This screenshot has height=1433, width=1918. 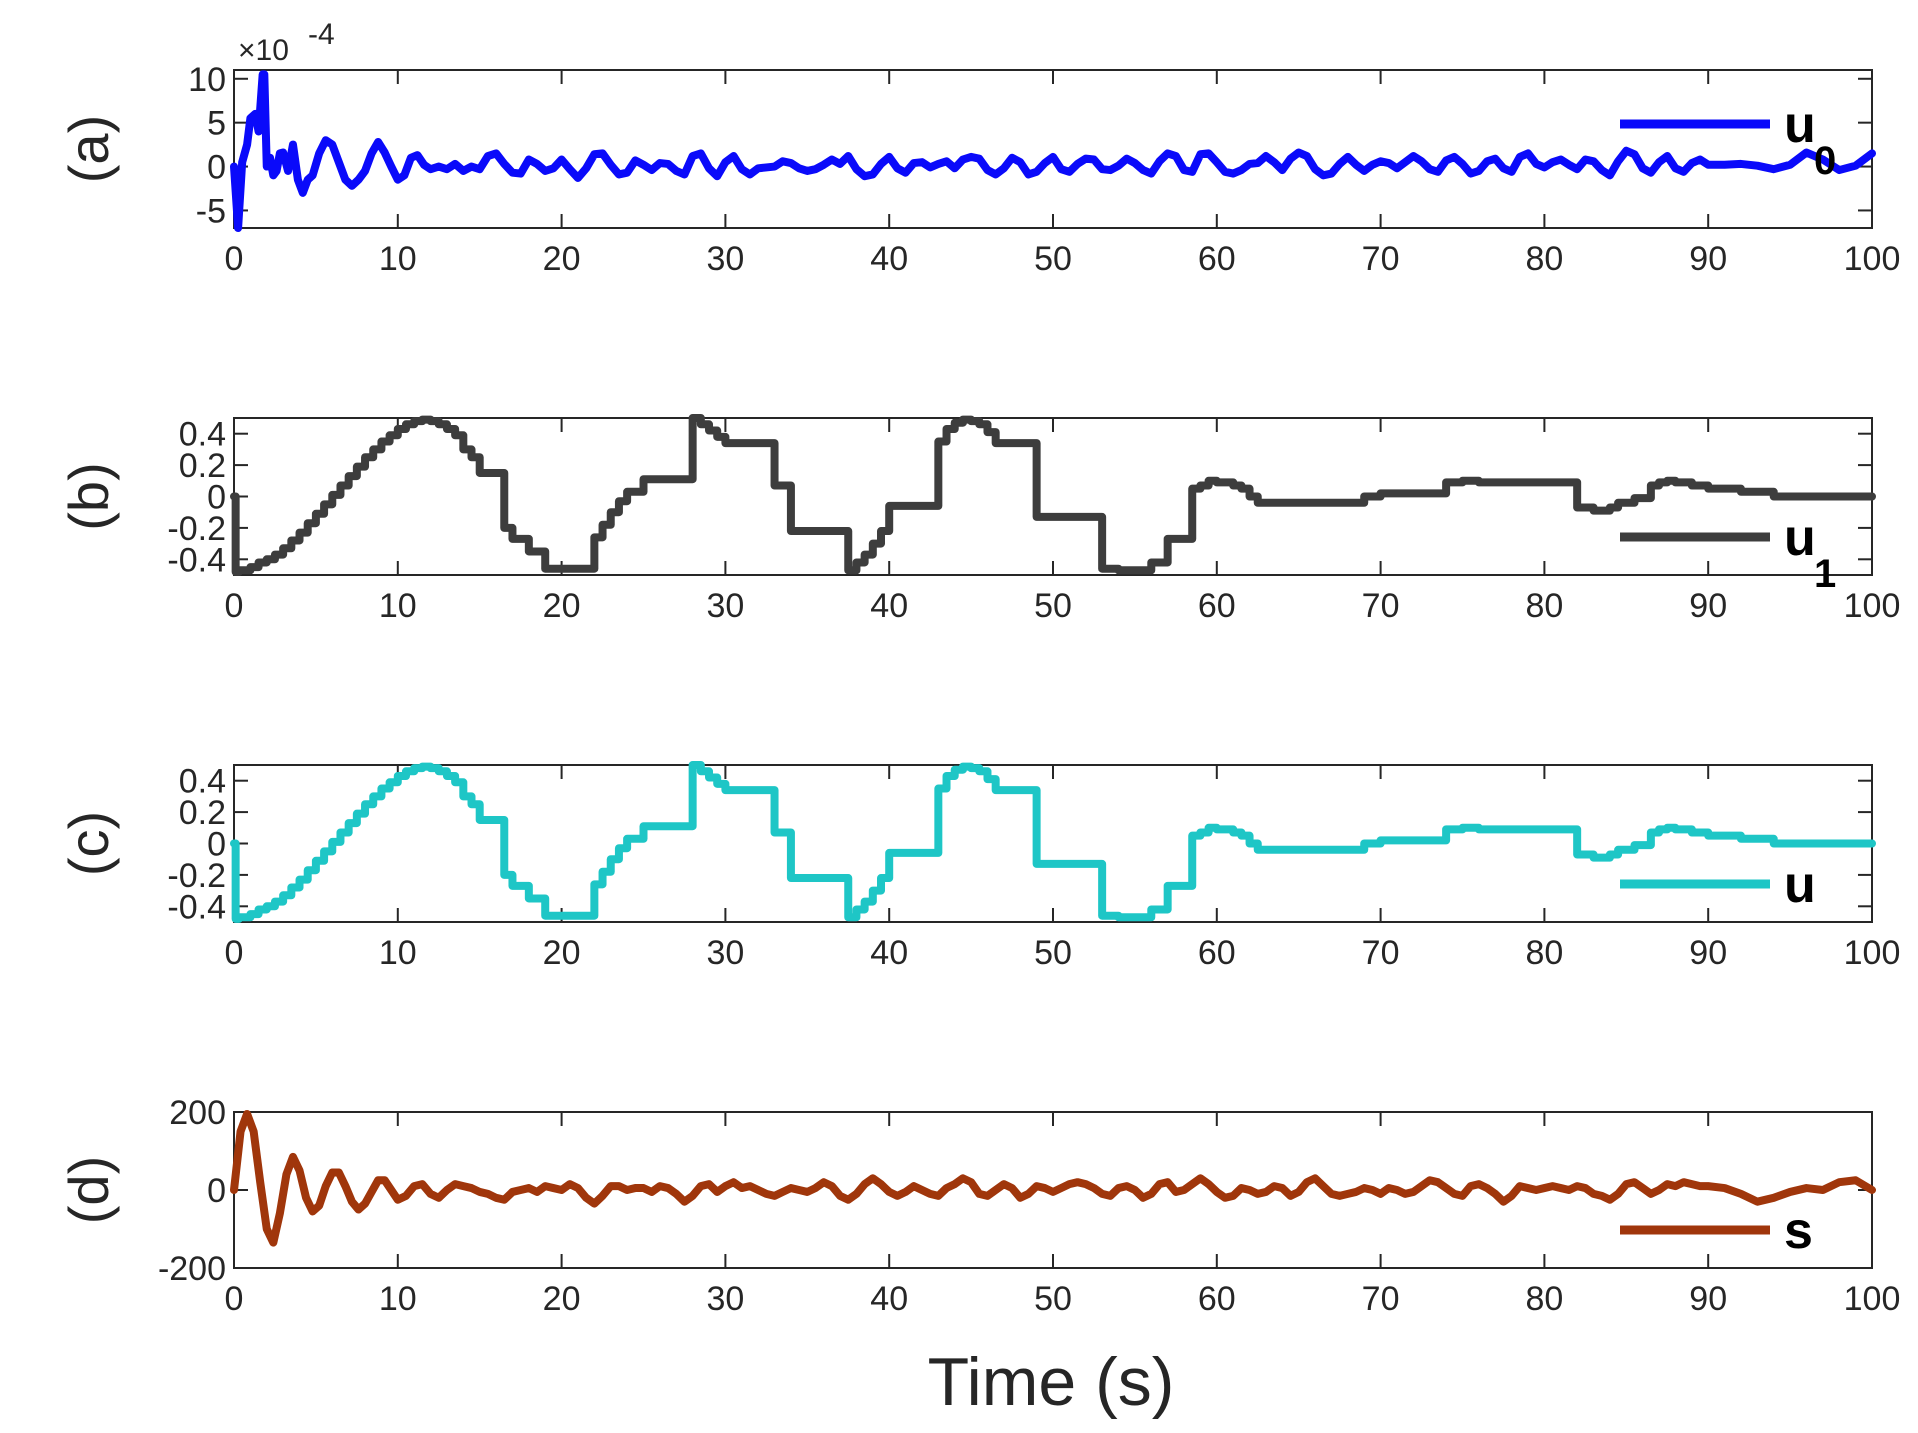 What do you see at coordinates (197, 1113) in the screenshot?
I see `y-tick-label: 200` at bounding box center [197, 1113].